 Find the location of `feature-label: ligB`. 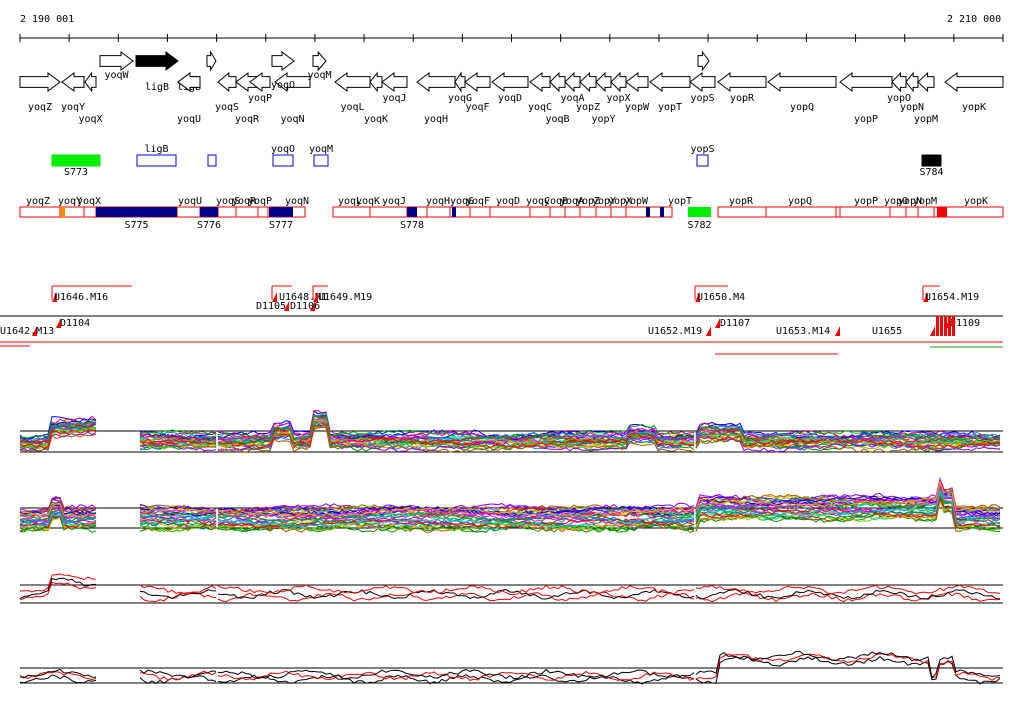

feature-label: ligB is located at coordinates (156, 149).